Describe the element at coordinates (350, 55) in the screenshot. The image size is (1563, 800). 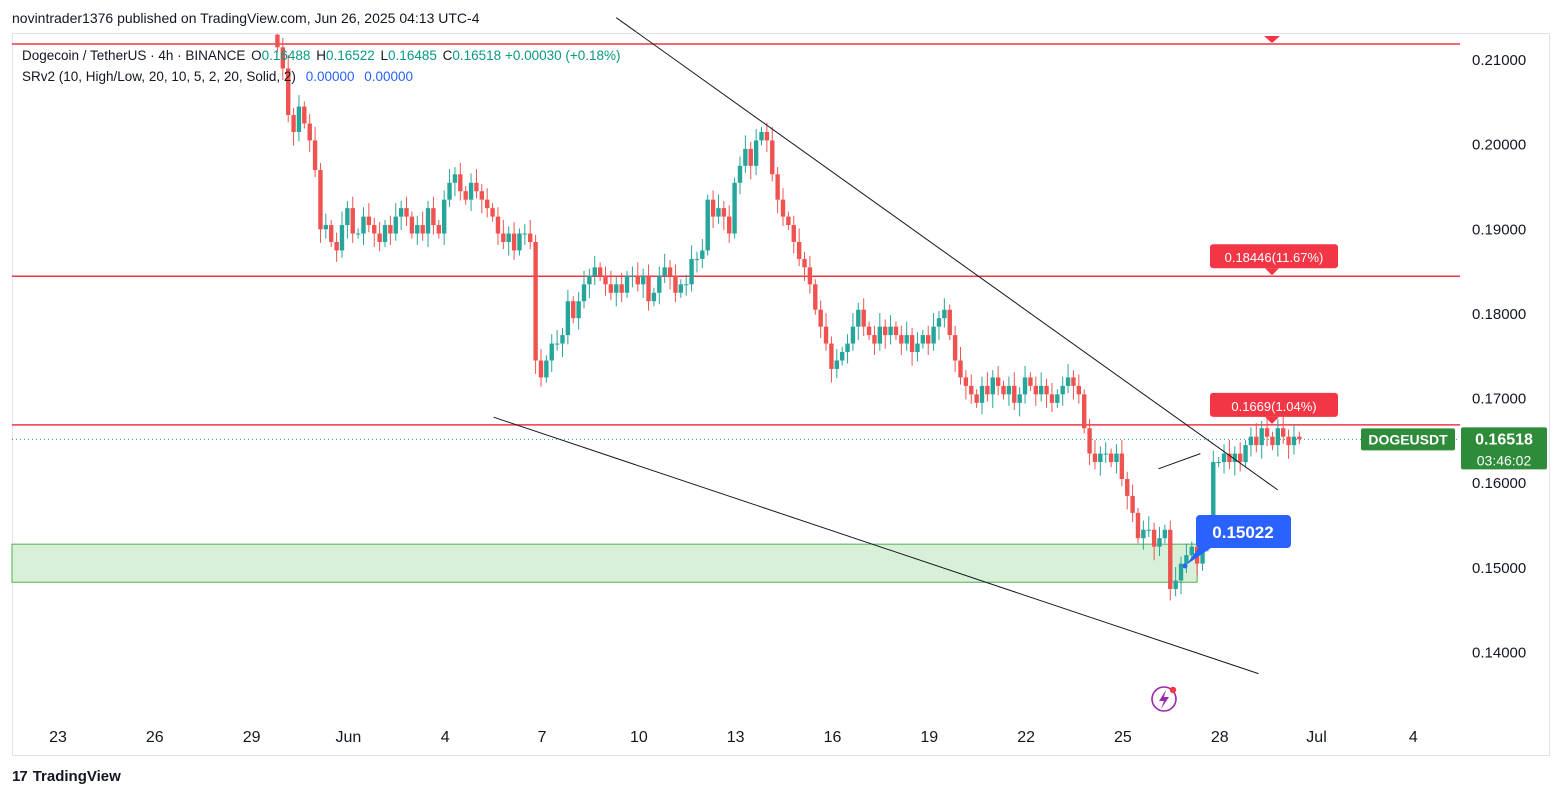
I see `legend-high-value: 0.16522` at that location.